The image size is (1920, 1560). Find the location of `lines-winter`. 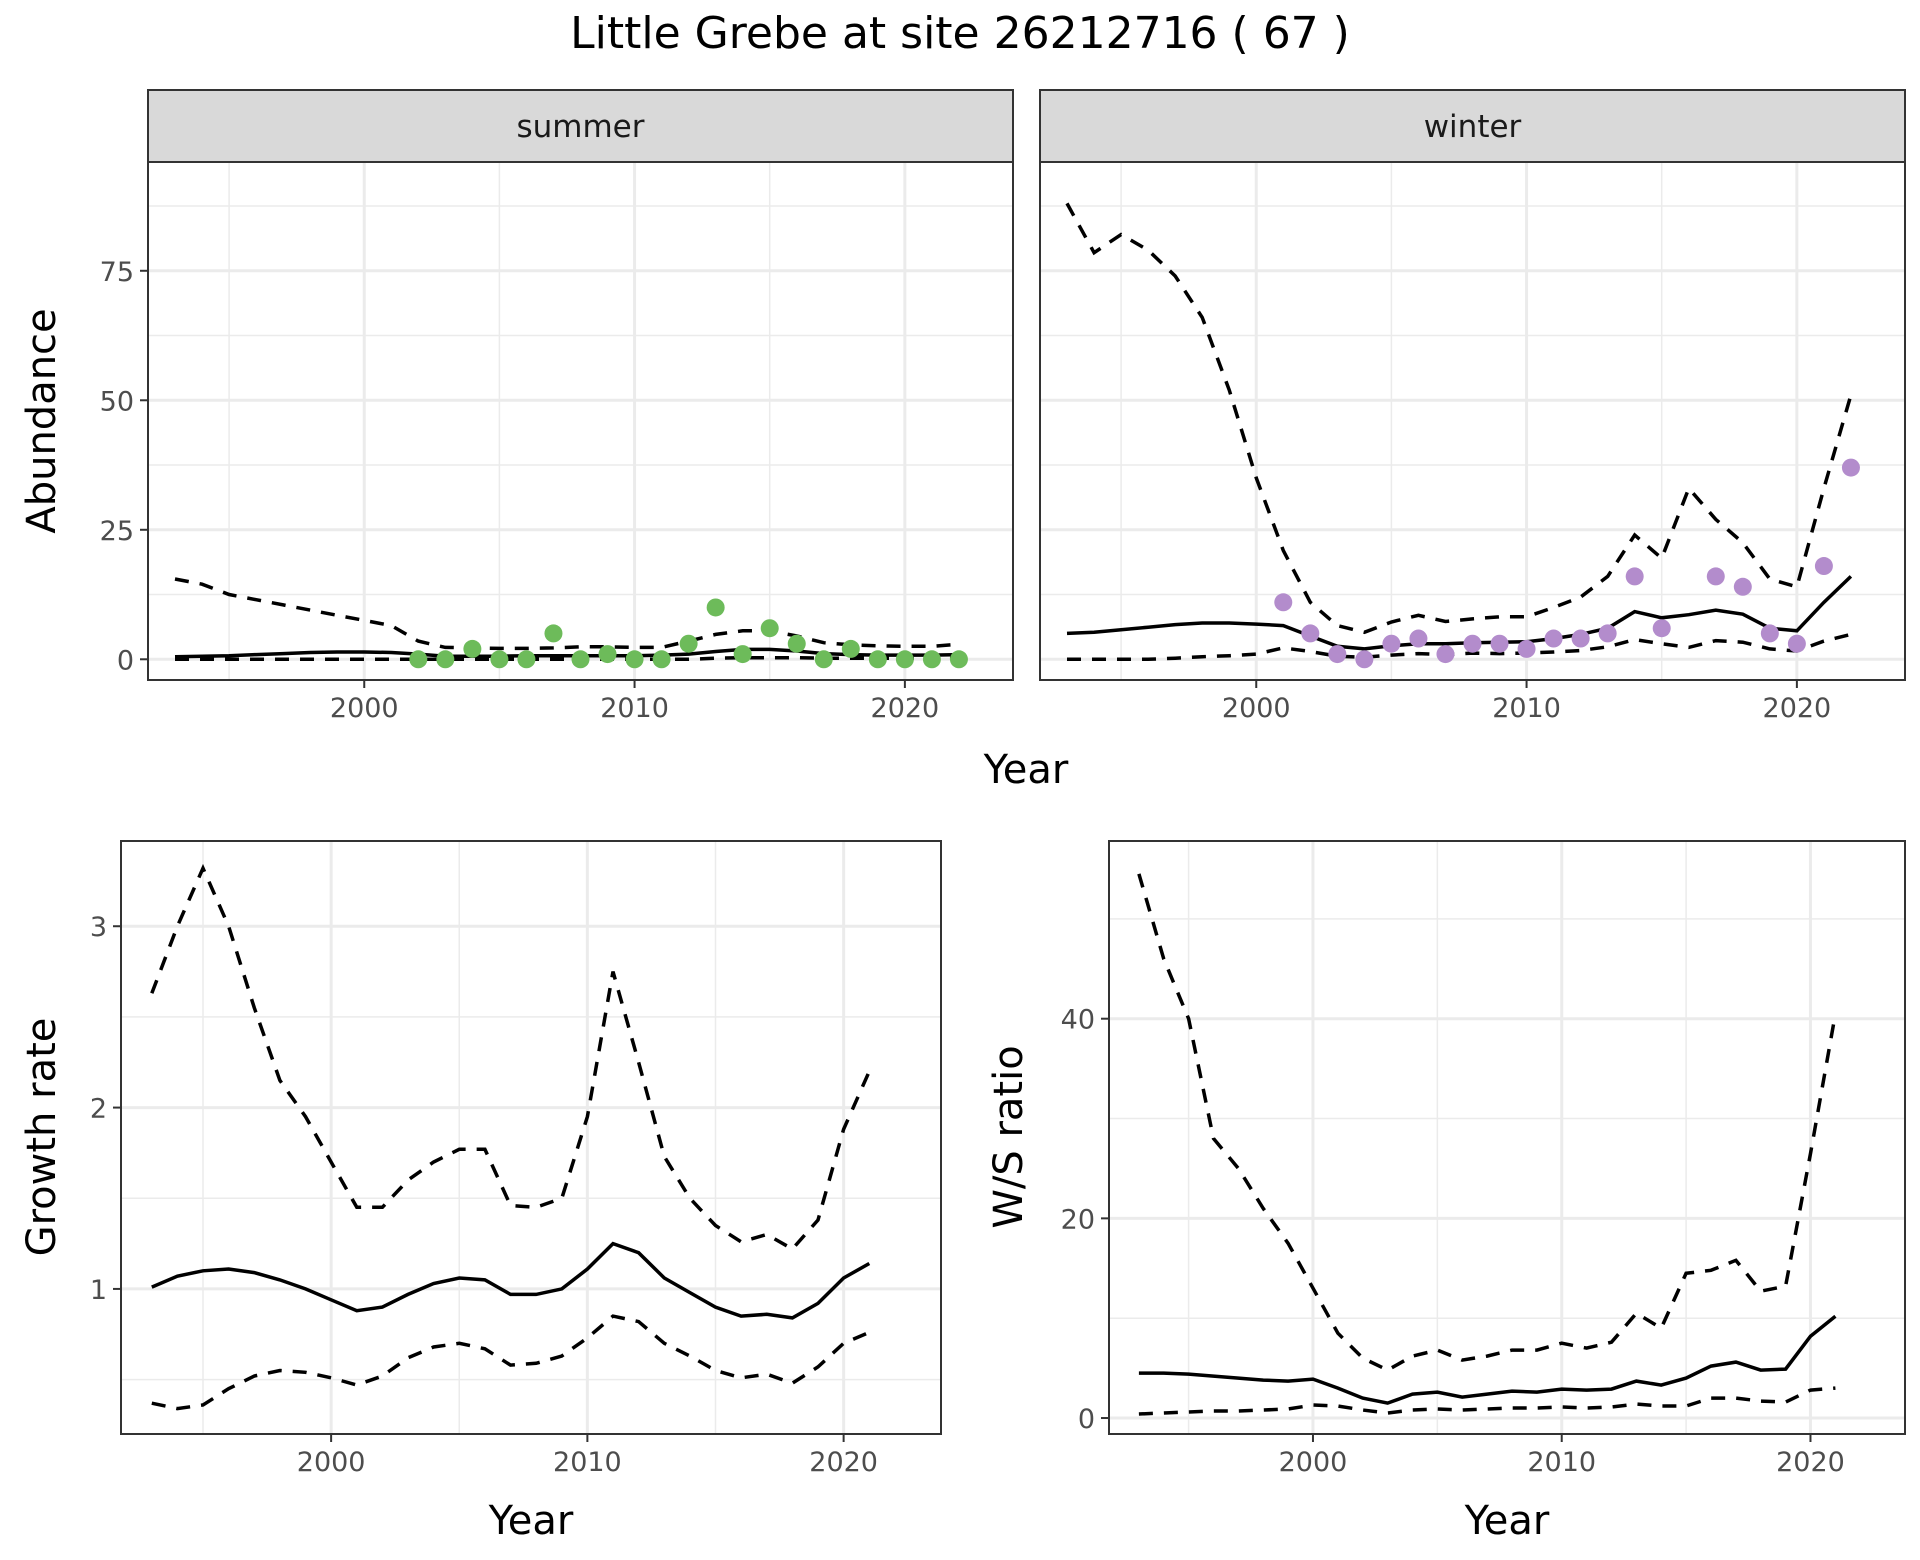

lines-winter is located at coordinates (1459, 432).